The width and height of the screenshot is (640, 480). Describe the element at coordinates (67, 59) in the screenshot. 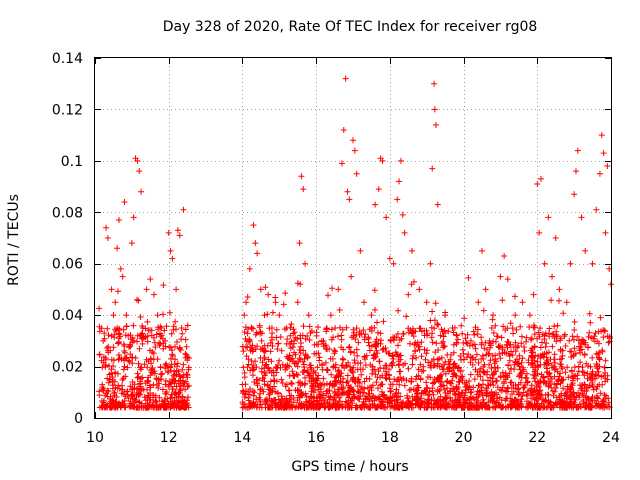

I see `y-tick-label: 0.14` at that location.